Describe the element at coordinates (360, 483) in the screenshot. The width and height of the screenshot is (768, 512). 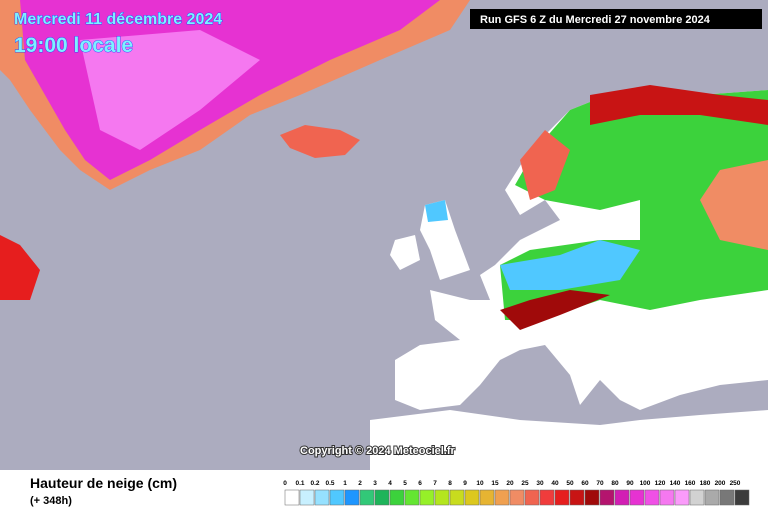
I see `scale-label: 2` at that location.